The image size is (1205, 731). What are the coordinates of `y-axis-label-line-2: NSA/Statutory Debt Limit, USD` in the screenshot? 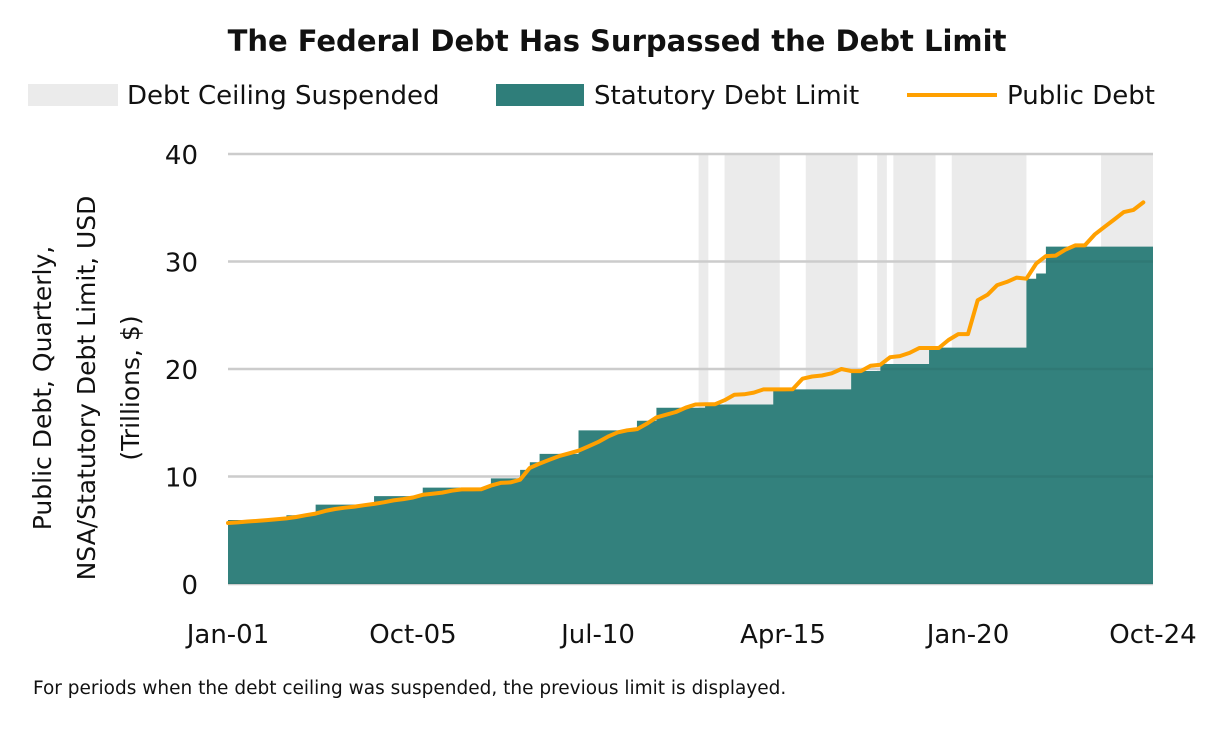 It's located at (86, 388).